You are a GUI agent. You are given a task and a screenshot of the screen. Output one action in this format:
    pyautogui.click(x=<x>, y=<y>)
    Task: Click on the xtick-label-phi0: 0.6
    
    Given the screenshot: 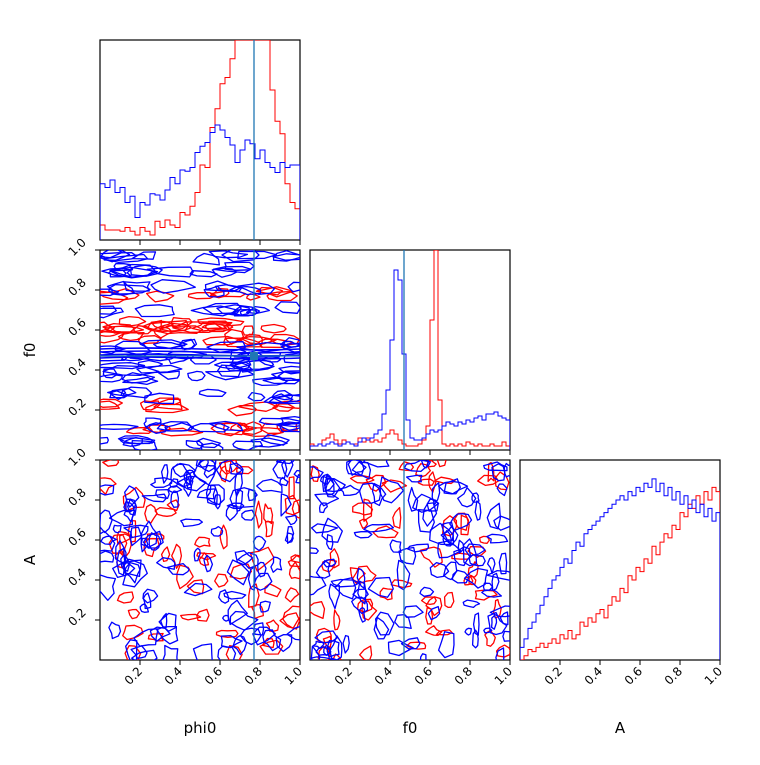 What is the action you would take?
    pyautogui.click(x=213, y=675)
    